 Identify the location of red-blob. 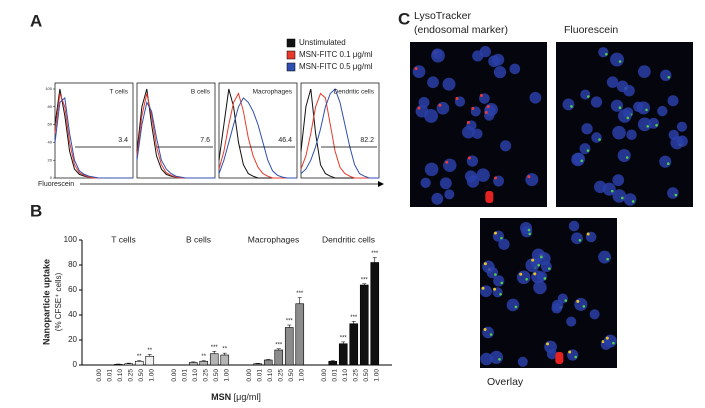
(489, 197).